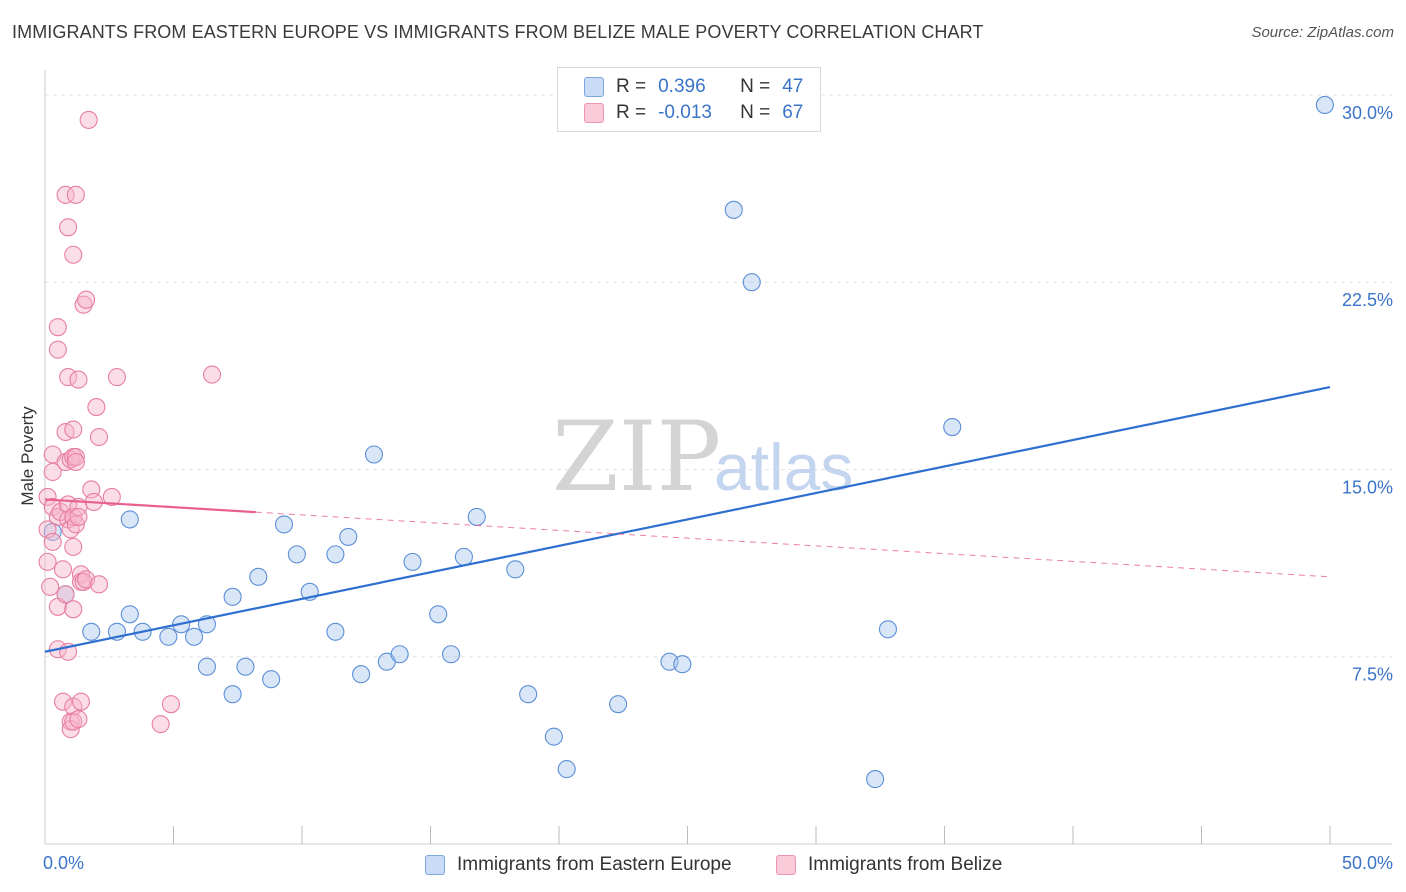  Describe the element at coordinates (786, 865) in the screenshot. I see `bottom-legend-swatch-pink` at that location.